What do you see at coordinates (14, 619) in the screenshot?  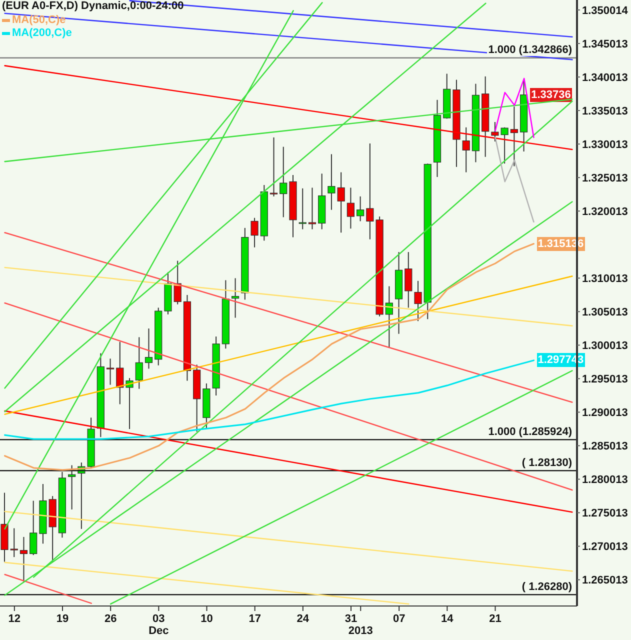 I see `x-tick-label: 12` at bounding box center [14, 619].